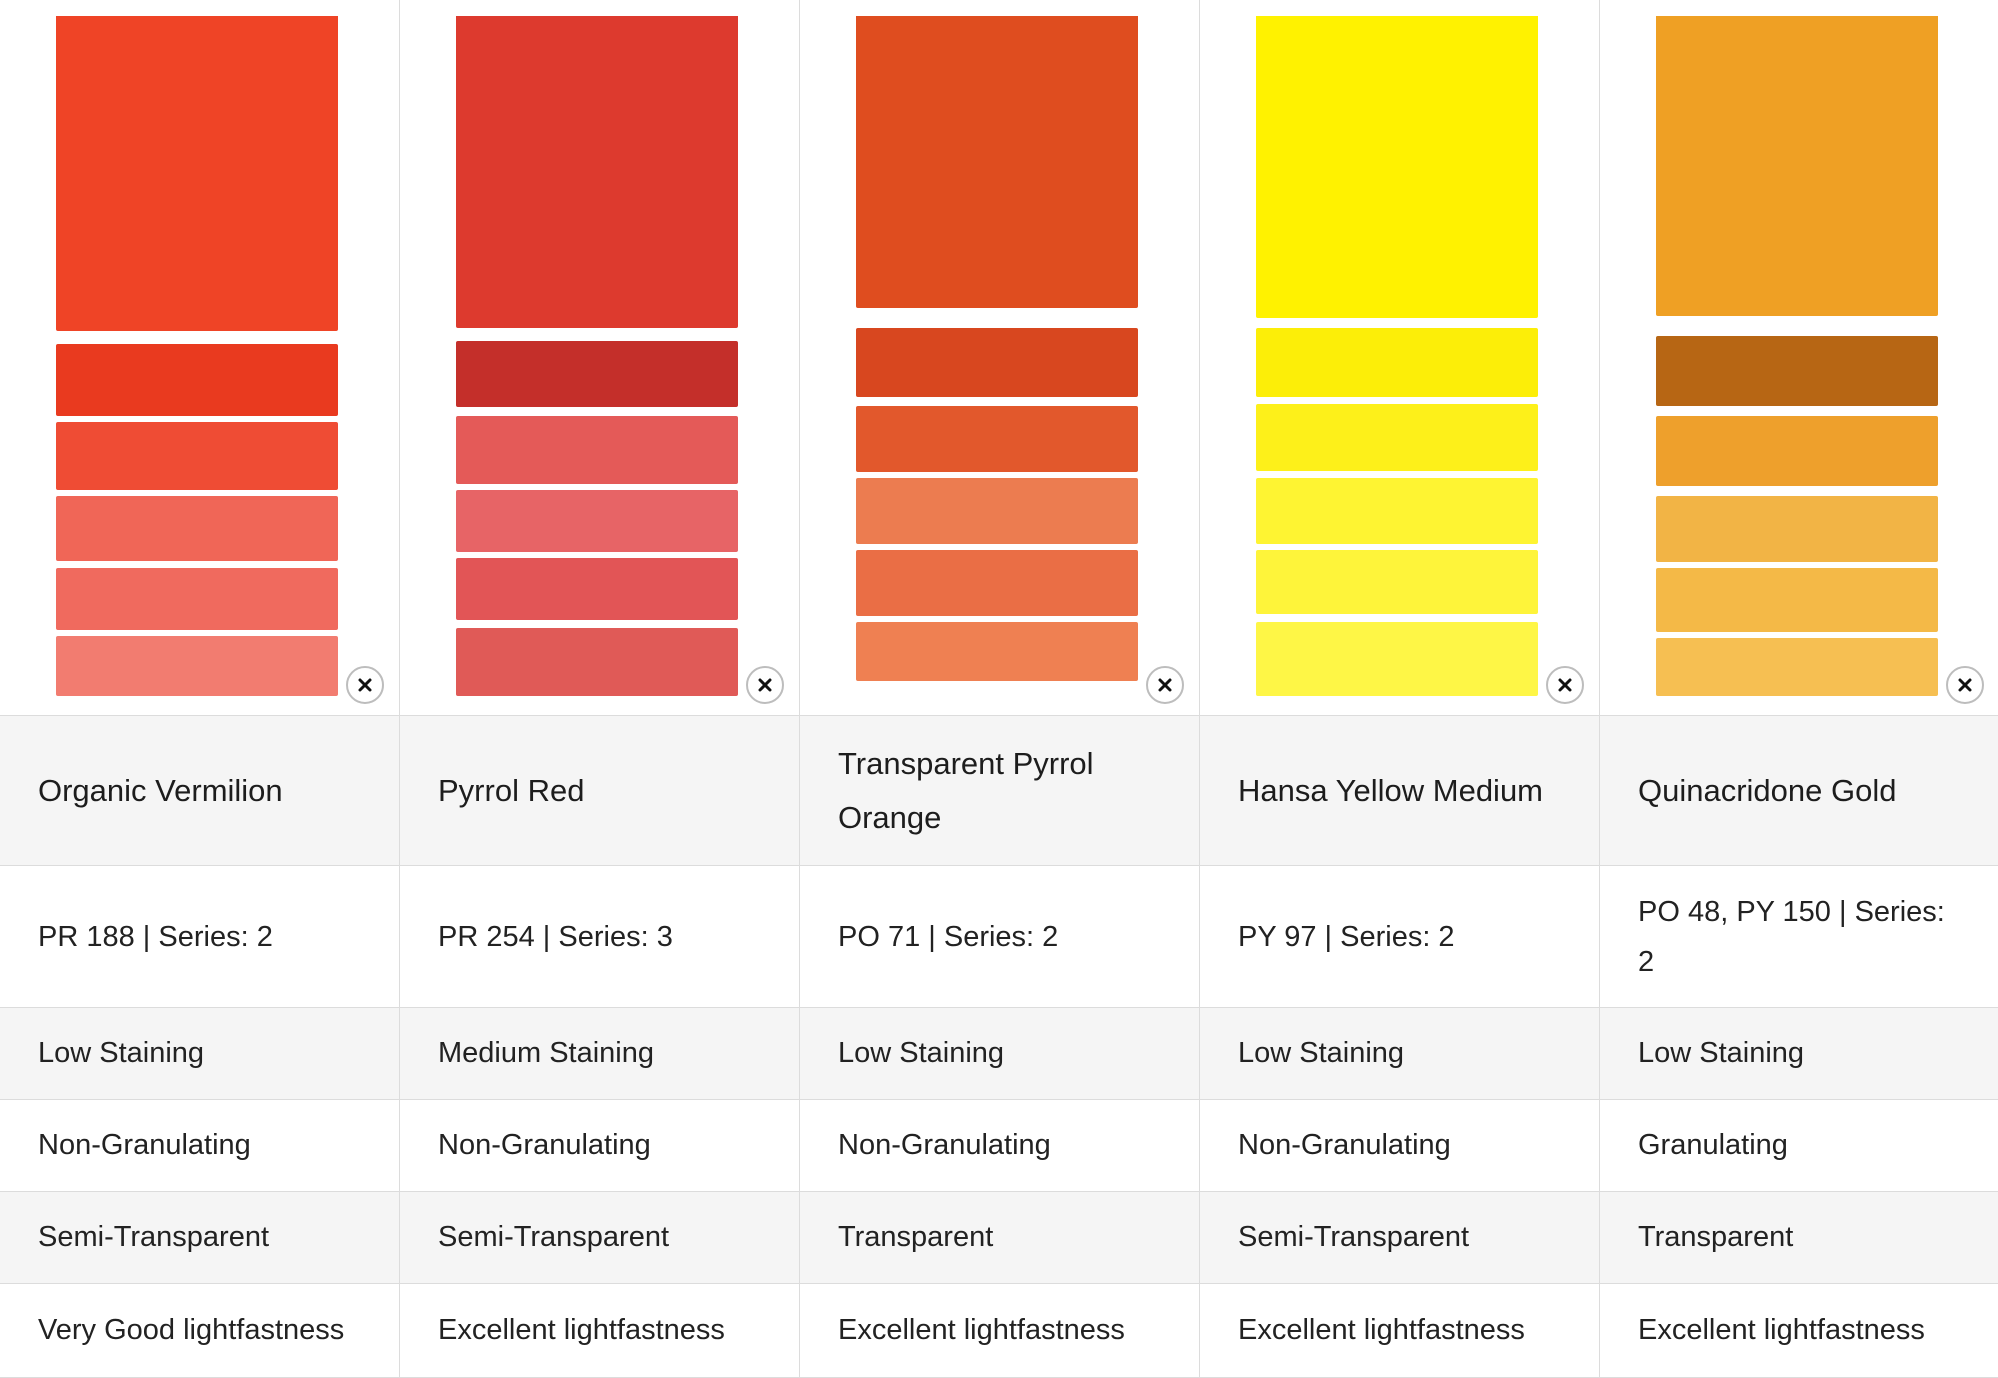 The height and width of the screenshot is (1378, 1998). Describe the element at coordinates (200, 791) in the screenshot. I see `paint-name: Organic Vermilion` at that location.